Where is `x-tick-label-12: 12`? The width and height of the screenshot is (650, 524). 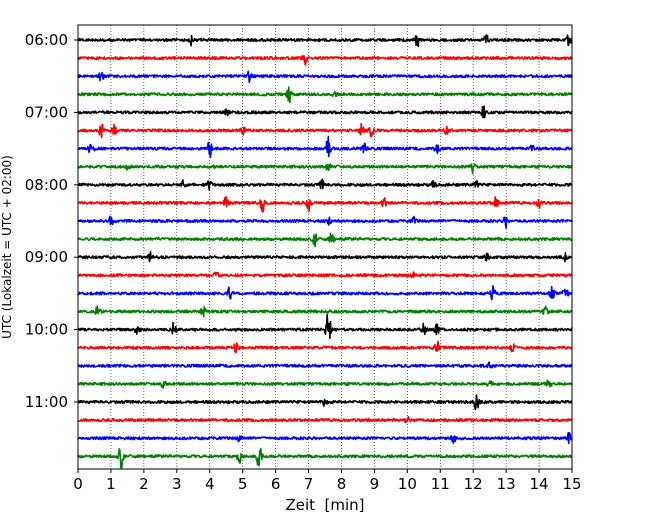
x-tick-label-12: 12 is located at coordinates (473, 484).